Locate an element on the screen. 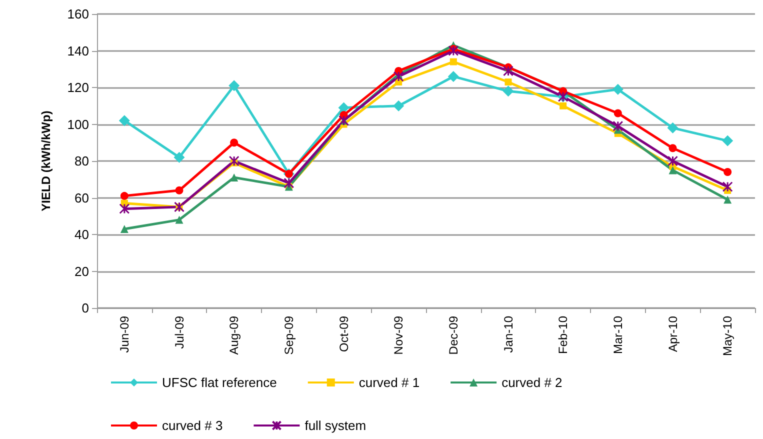 This screenshot has width=763, height=439. x-tick-label: Oct-09 is located at coordinates (343, 334).